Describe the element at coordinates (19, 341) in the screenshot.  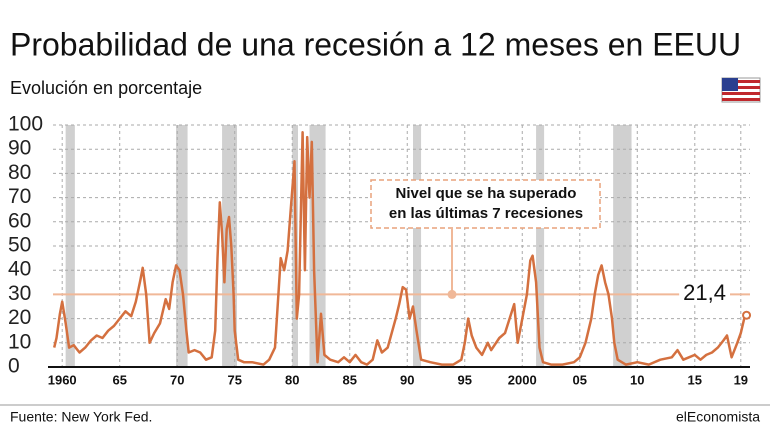
I see `y-tick-label: 10` at that location.